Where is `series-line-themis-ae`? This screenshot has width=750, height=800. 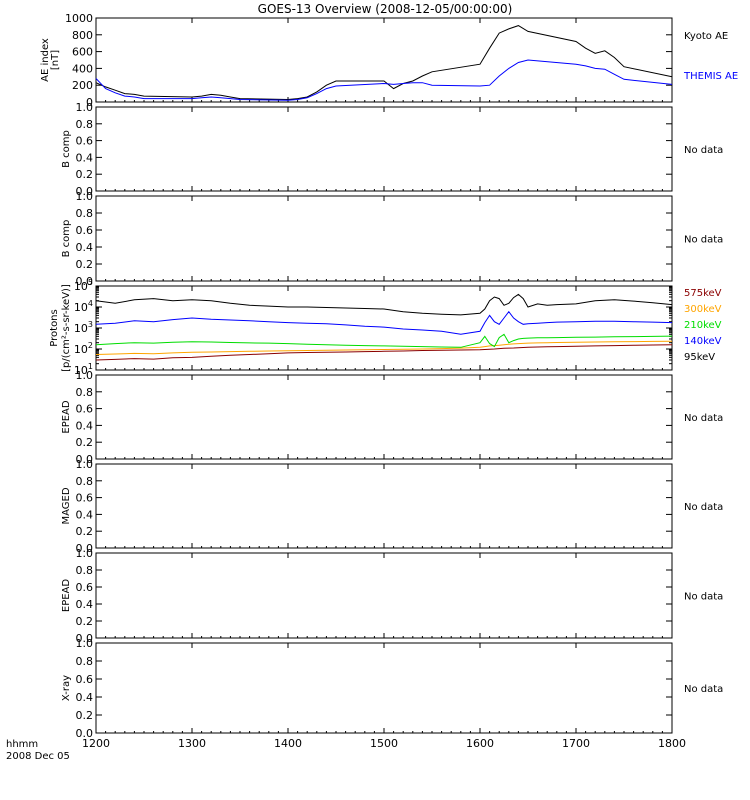
series-line-themis-ae is located at coordinates (384, 80).